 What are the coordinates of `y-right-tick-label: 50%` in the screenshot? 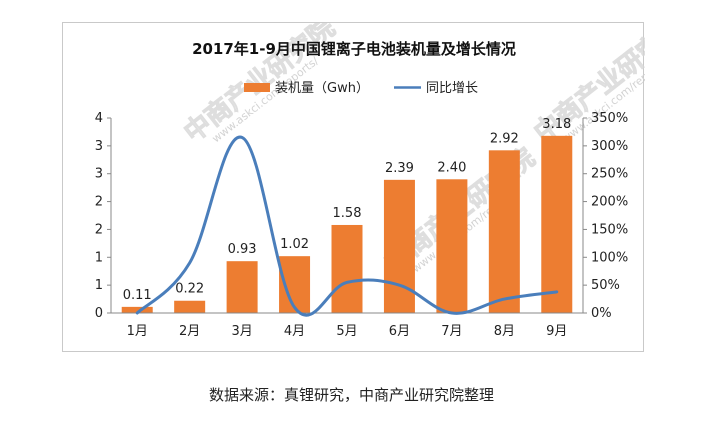 It's located at (605, 285).